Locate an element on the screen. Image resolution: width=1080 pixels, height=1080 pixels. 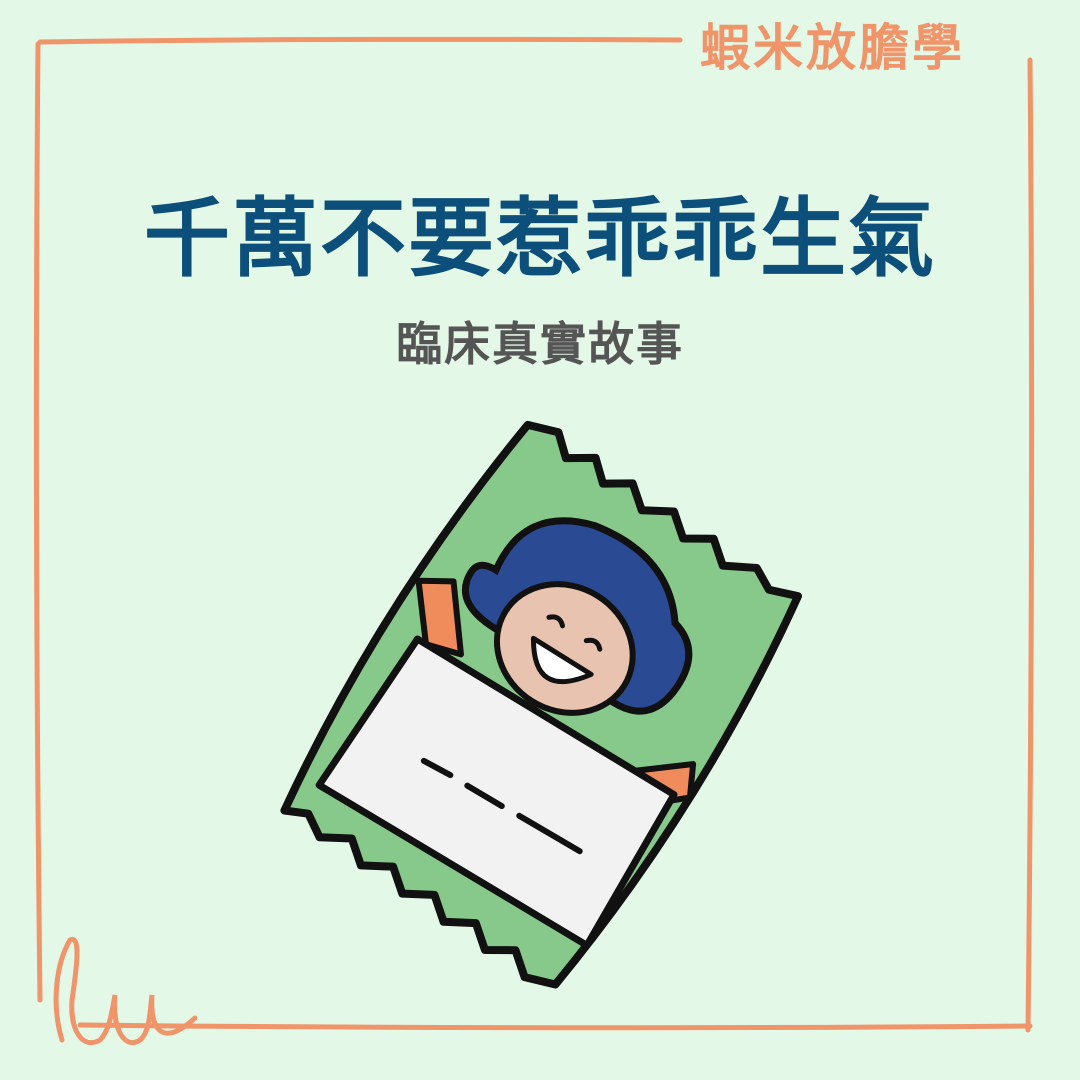
smile is located at coordinates (562, 660).